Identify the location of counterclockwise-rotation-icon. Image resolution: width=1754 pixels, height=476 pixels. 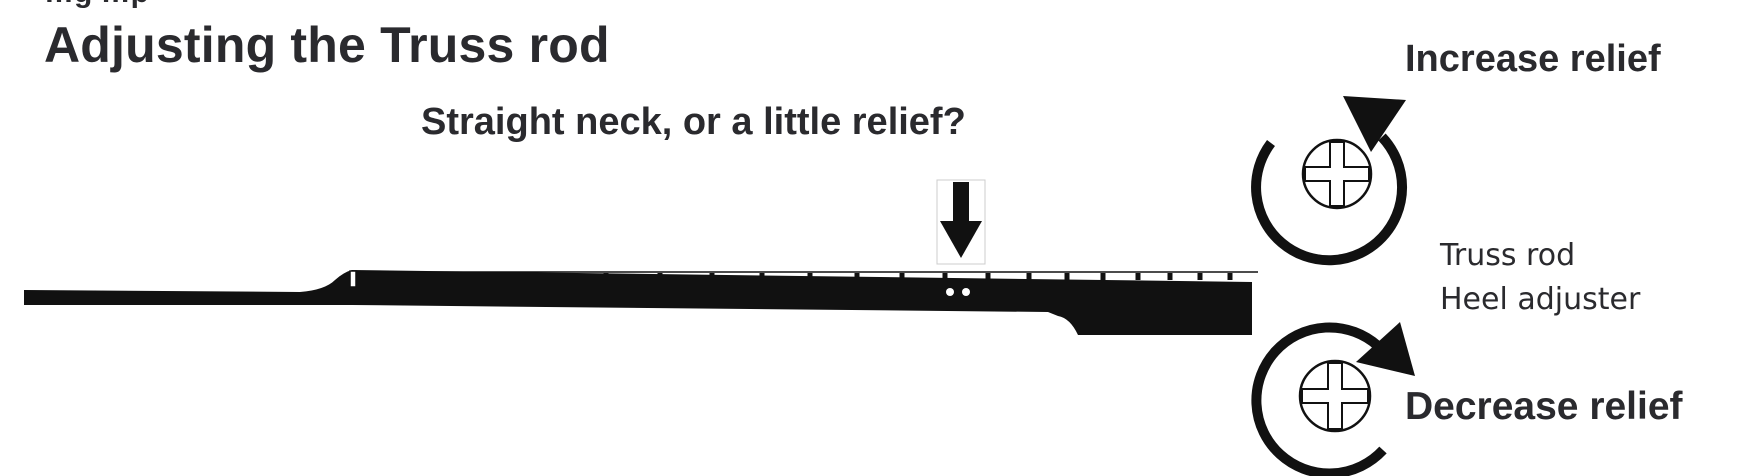
(1329, 181).